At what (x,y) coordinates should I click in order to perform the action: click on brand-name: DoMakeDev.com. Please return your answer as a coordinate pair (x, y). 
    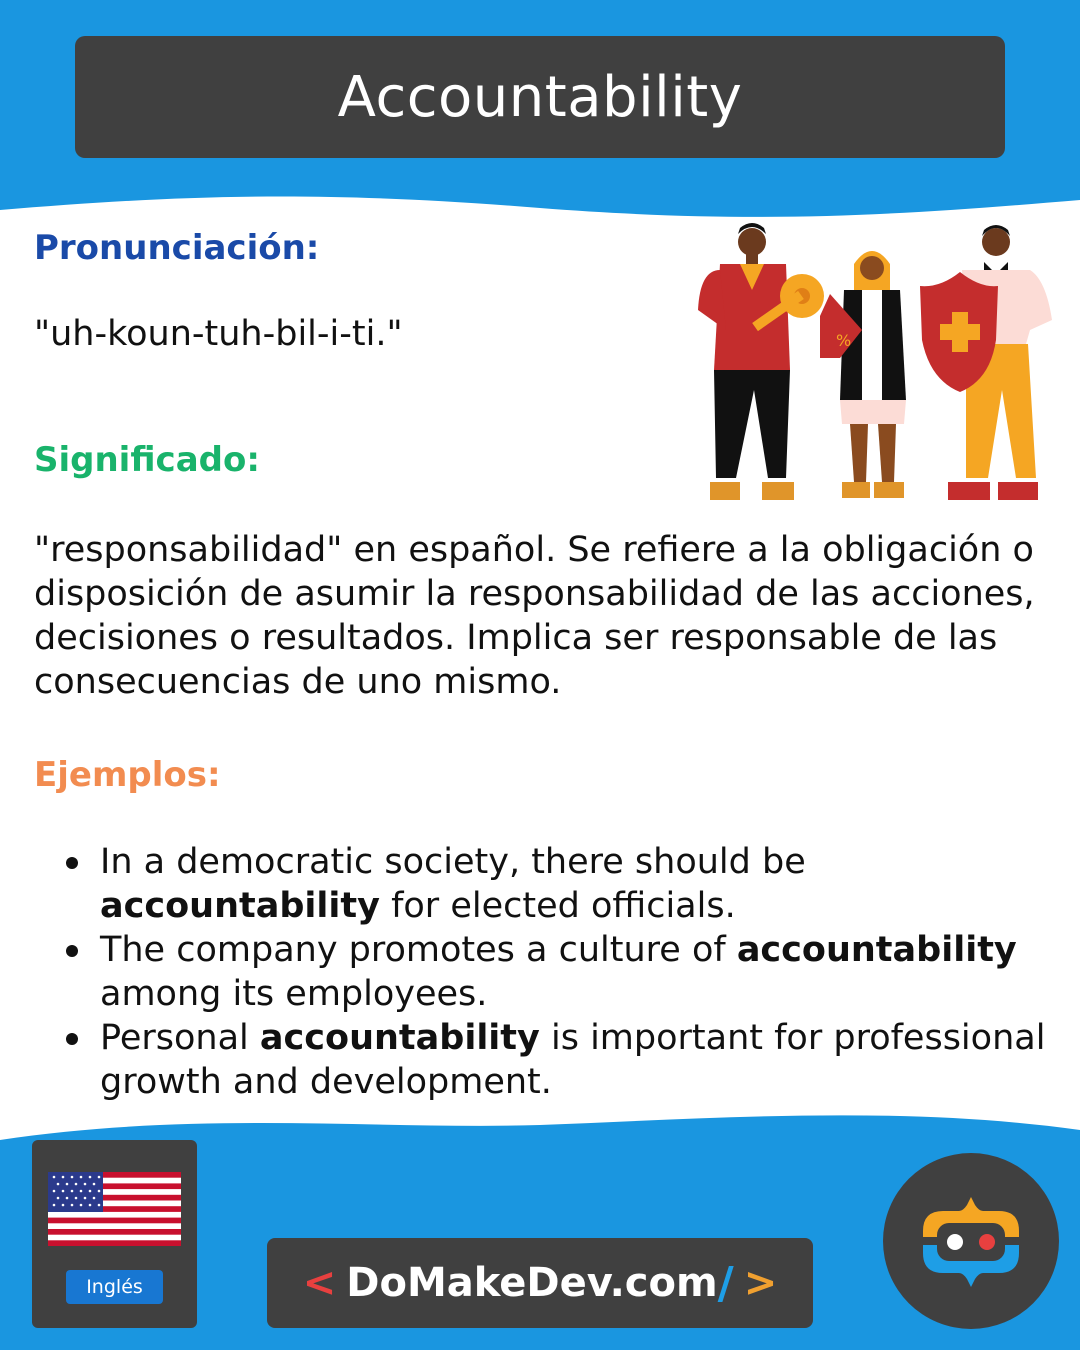
    Looking at the image, I should click on (532, 1283).